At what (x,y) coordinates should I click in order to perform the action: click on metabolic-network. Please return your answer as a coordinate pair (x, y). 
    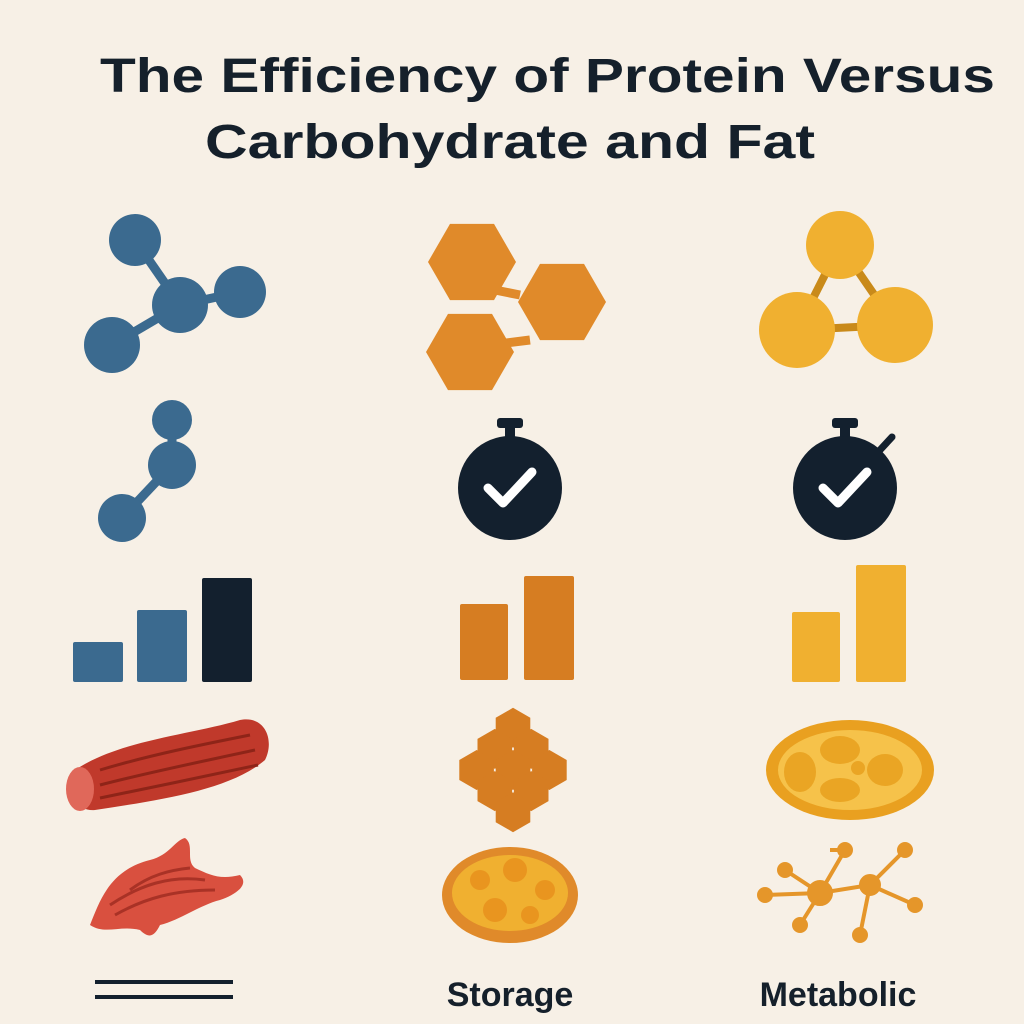
    Looking at the image, I should click on (840, 892).